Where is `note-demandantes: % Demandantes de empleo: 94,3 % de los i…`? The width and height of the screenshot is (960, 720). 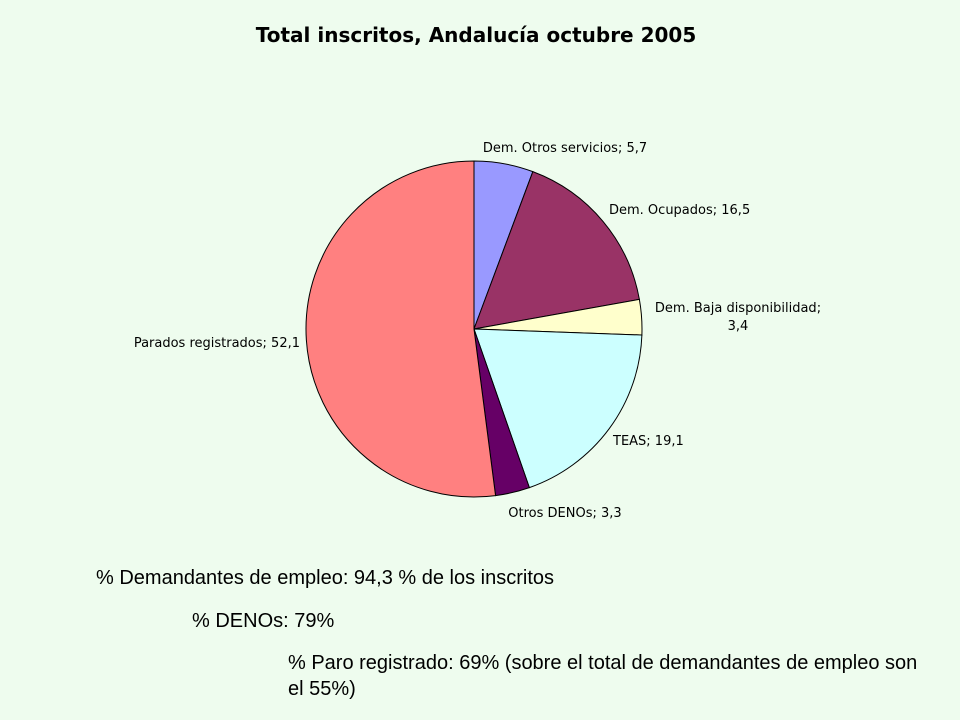
note-demandantes: % Demandantes de empleo: 94,3 % de los i… is located at coordinates (325, 578).